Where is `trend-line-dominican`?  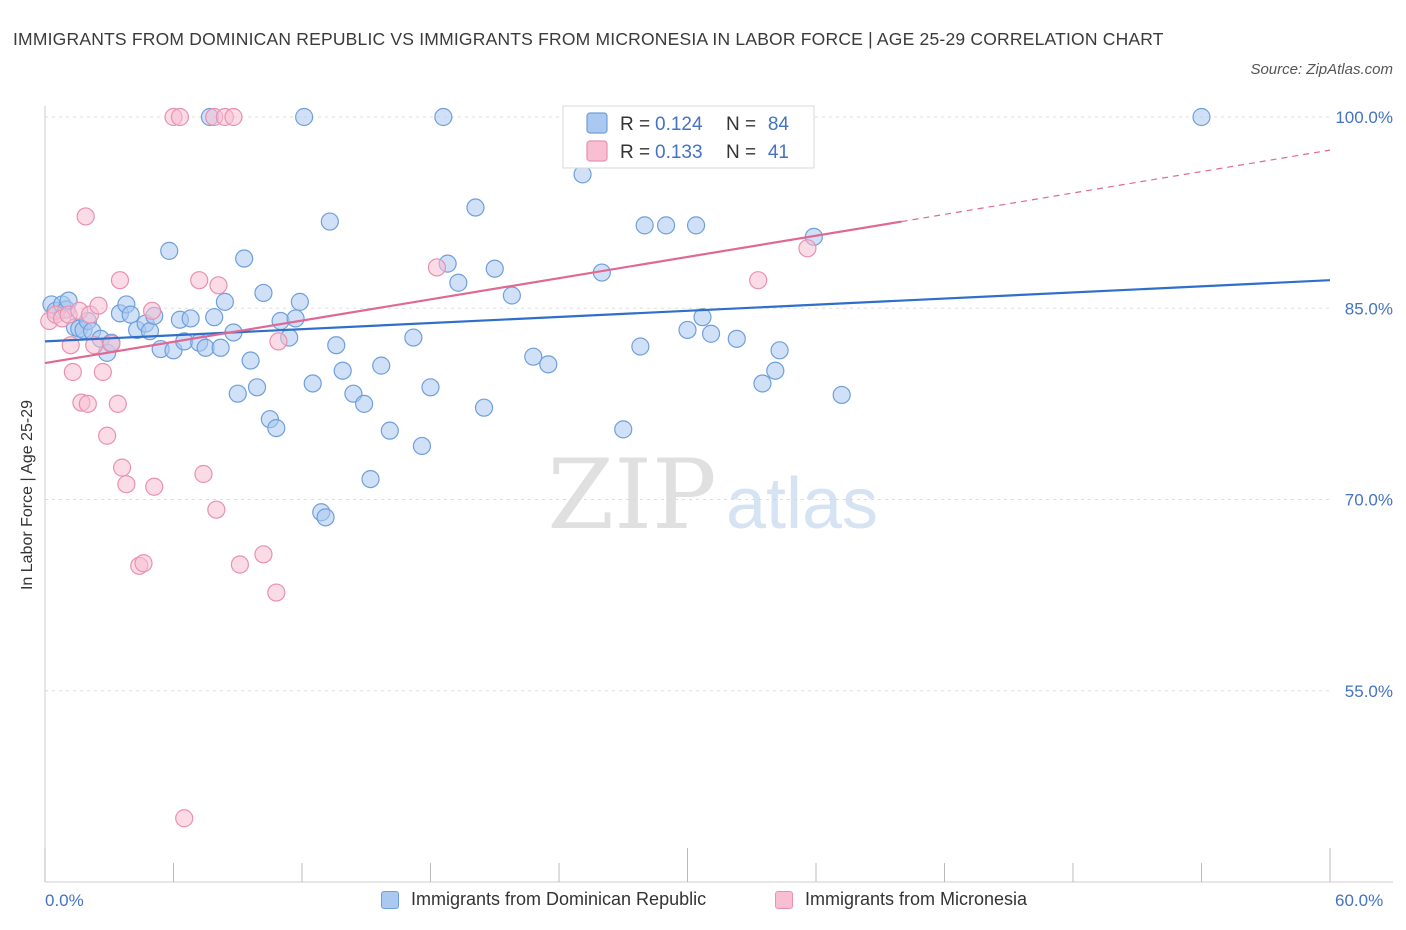
trend-line-dominican is located at coordinates (687, 311).